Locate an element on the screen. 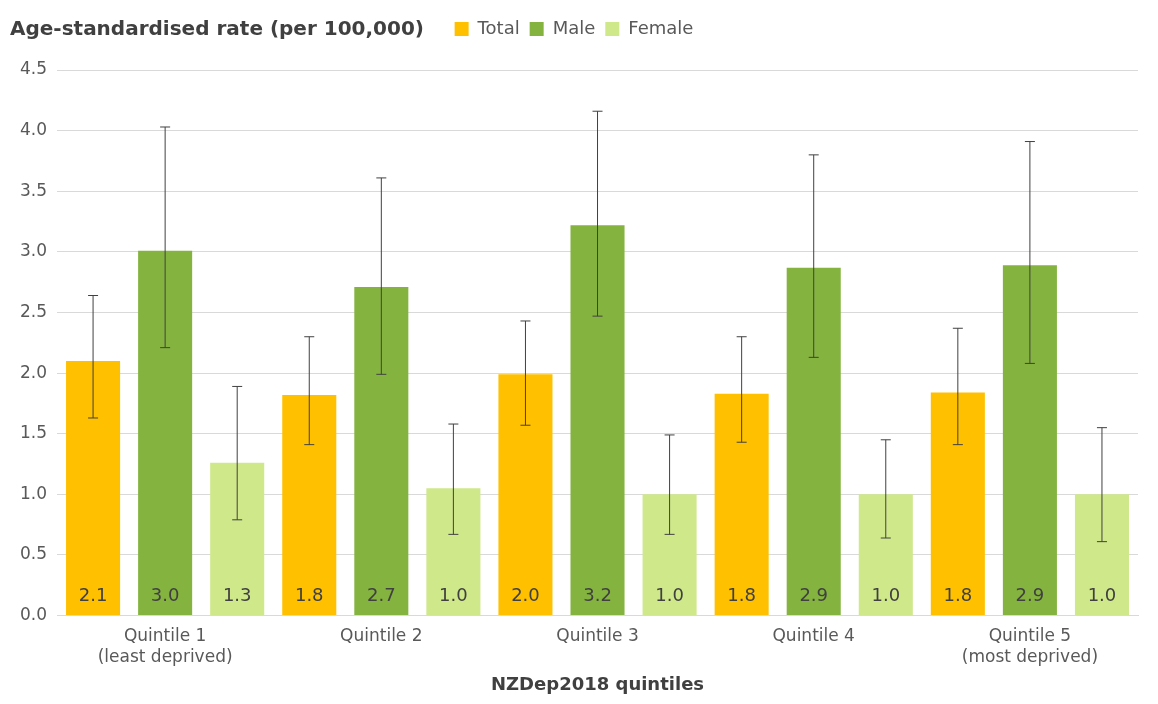 The width and height of the screenshot is (1158, 704). x-tick-label: Quintile 2 is located at coordinates (381, 635).